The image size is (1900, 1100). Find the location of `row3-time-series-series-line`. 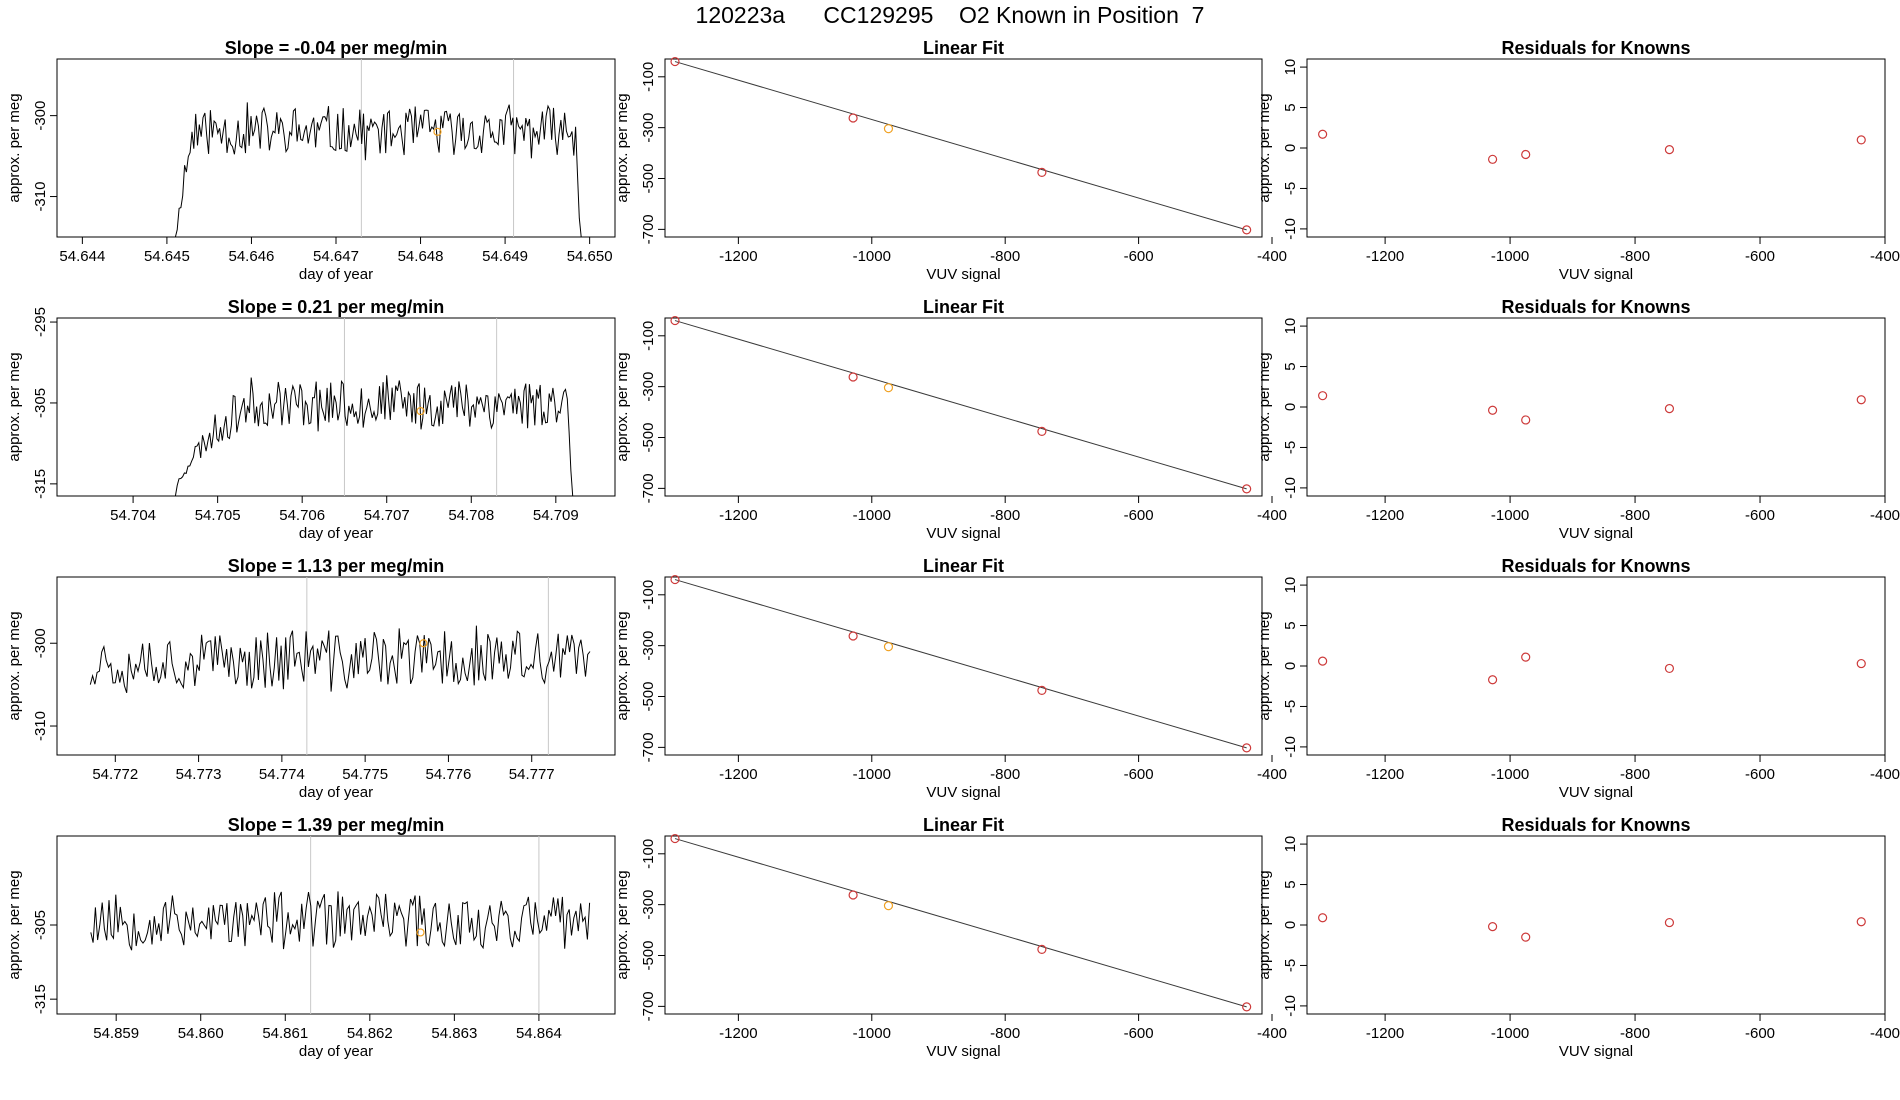

row3-time-series-series-line is located at coordinates (340, 659).